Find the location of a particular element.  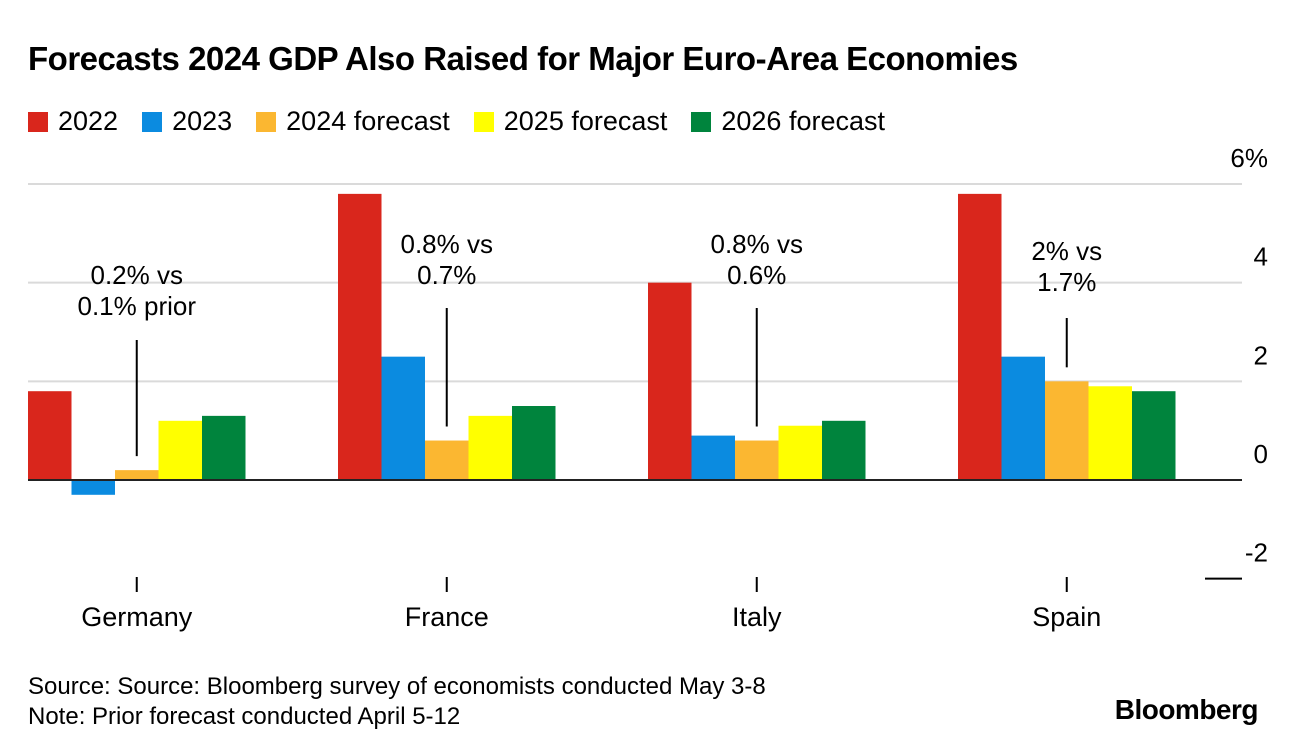

annotation-text: 0.1% prior is located at coordinates (137, 306).